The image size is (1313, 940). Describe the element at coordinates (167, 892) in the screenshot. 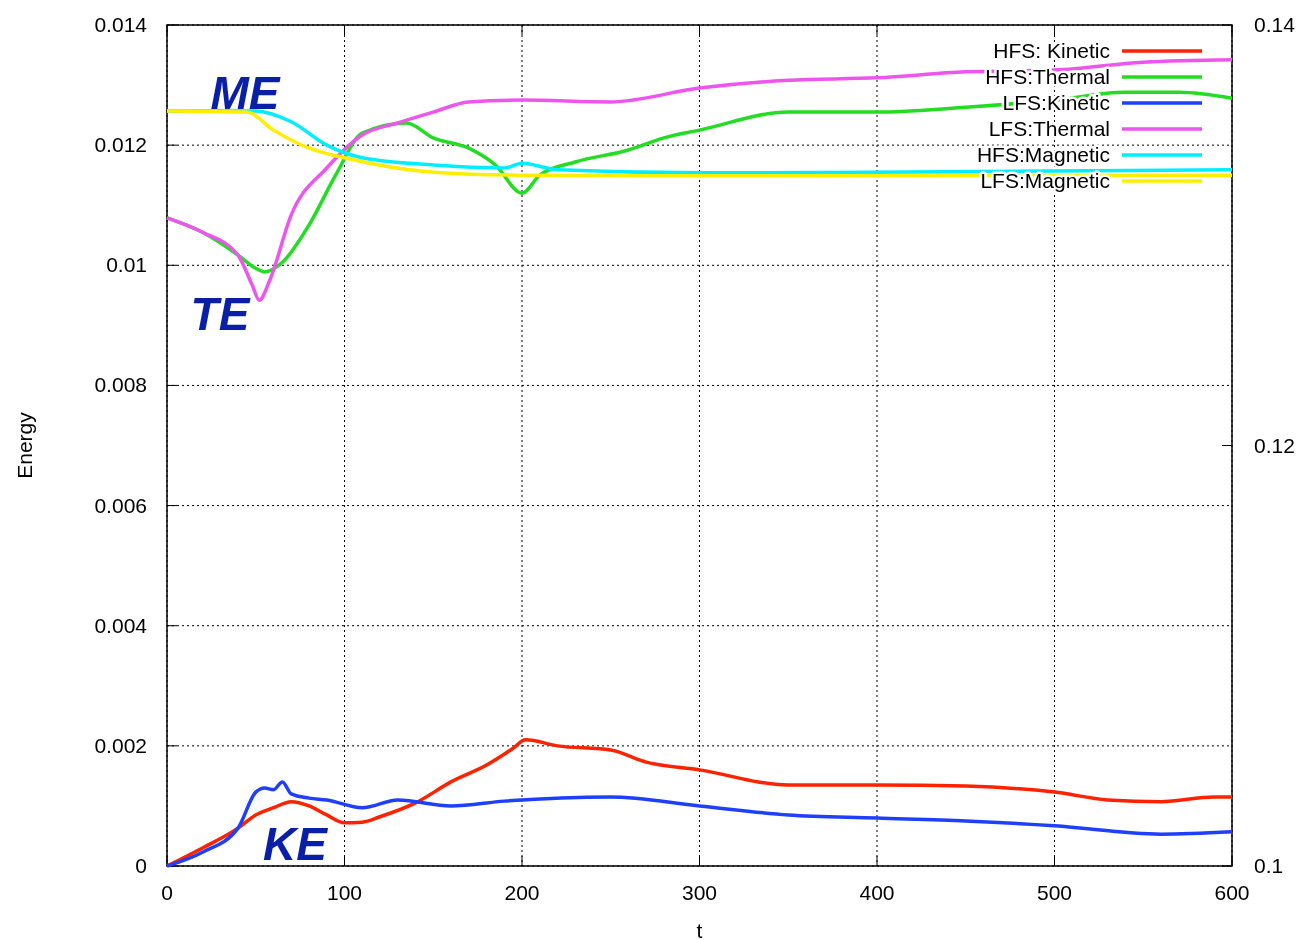

I see `x-tick-label: 0` at that location.